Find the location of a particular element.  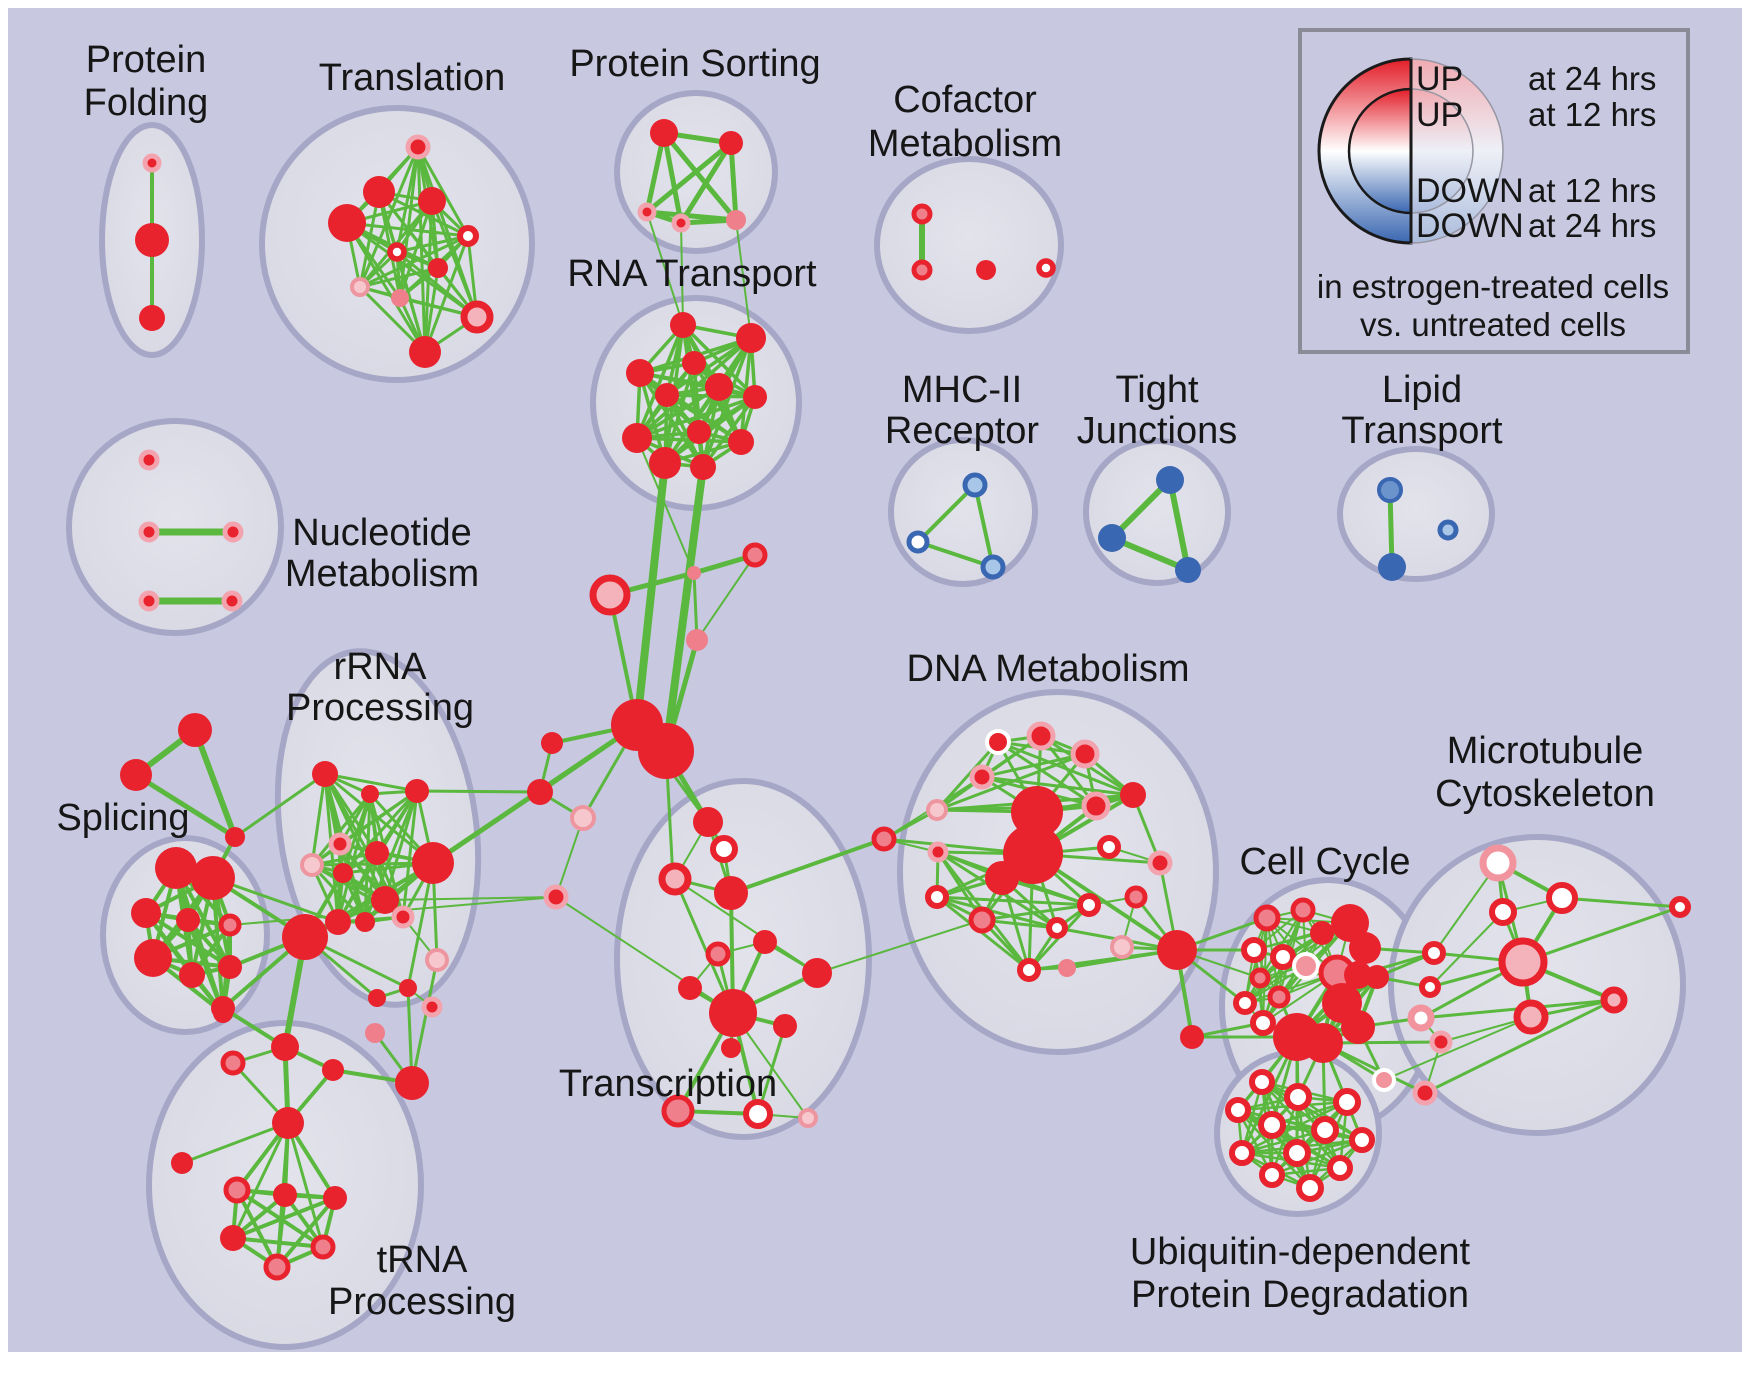

cluster-label-tight-junctions: Junctions is located at coordinates (1157, 431).